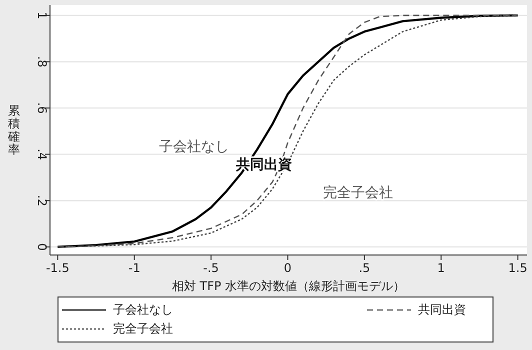 The image size is (532, 350). What do you see at coordinates (289, 286) in the screenshot?
I see `x-axis-title: 相対 TFP 水準の対数値（線形計画モデル）` at bounding box center [289, 286].